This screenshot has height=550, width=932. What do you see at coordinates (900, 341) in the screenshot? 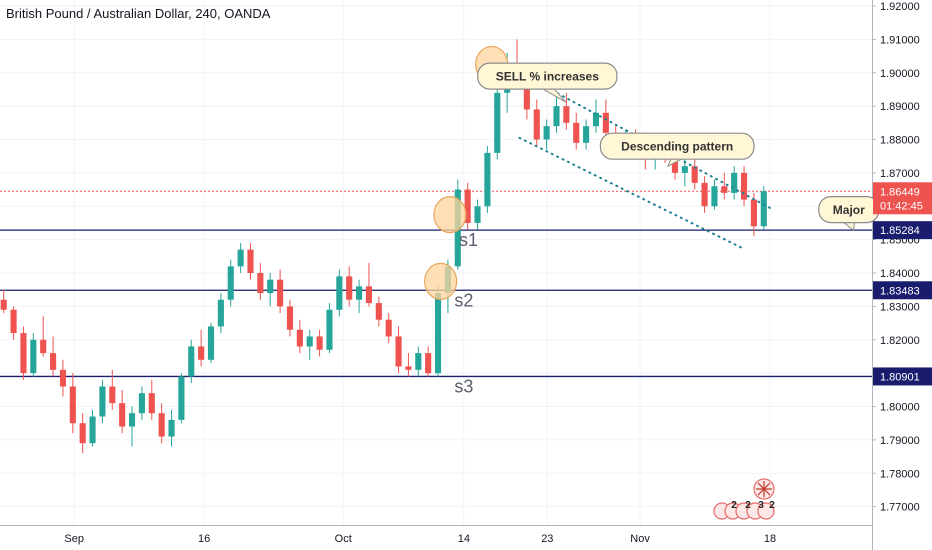
I see `y-tick-label: 1.82000` at bounding box center [900, 341].